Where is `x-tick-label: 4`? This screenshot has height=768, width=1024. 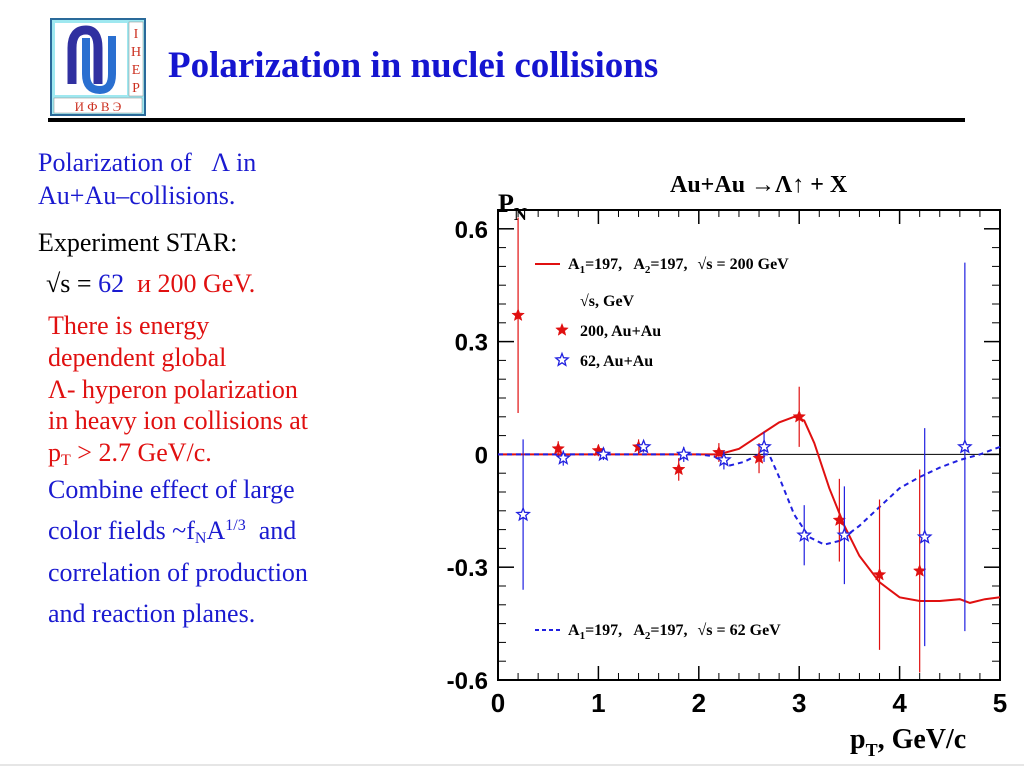
x-tick-label: 4 is located at coordinates (899, 703).